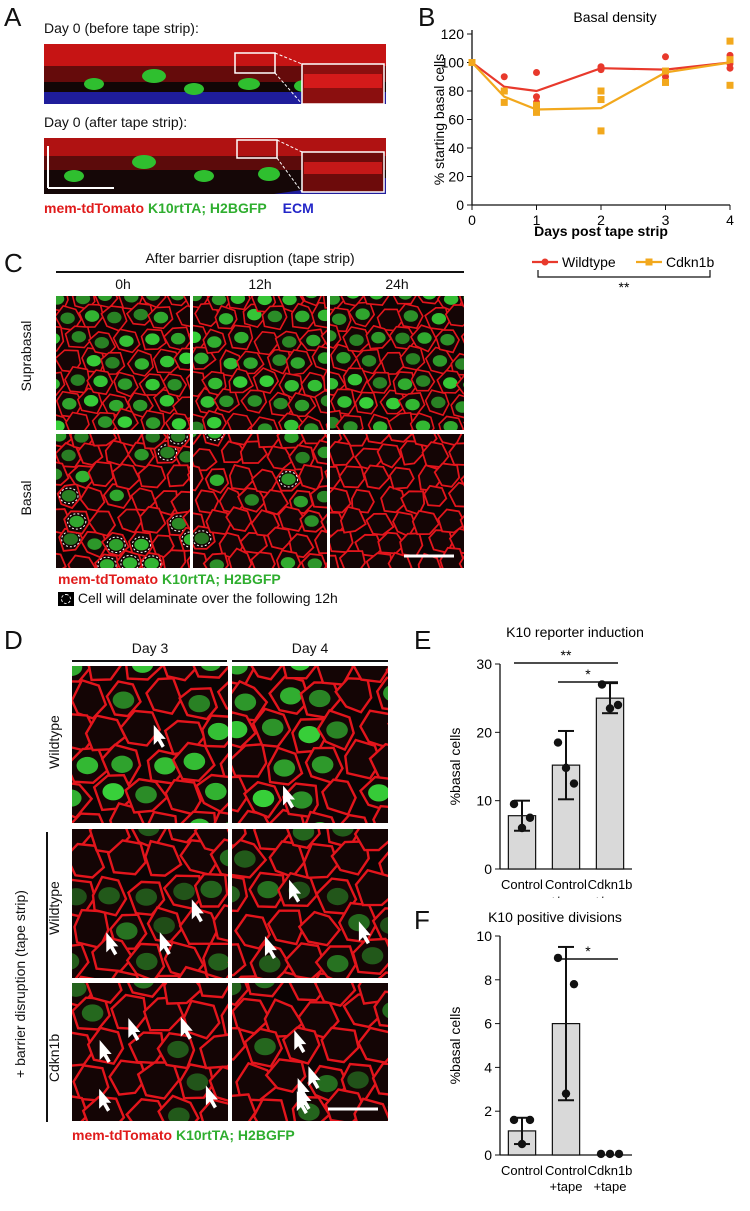 The height and width of the screenshot is (1211, 750). What do you see at coordinates (310, 648) in the screenshot?
I see `panel-d-day-4: Day 4` at bounding box center [310, 648].